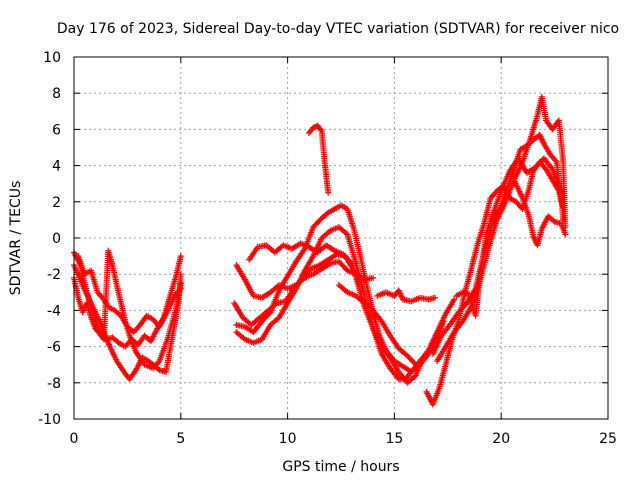  I want to click on x-tick-label: 25, so click(608, 439).